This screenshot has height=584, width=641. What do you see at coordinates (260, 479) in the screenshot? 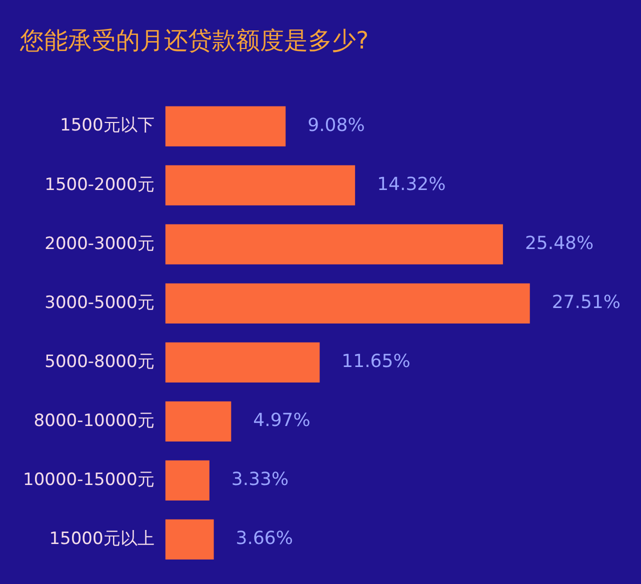
I see `data-label: 3.33%` at bounding box center [260, 479].